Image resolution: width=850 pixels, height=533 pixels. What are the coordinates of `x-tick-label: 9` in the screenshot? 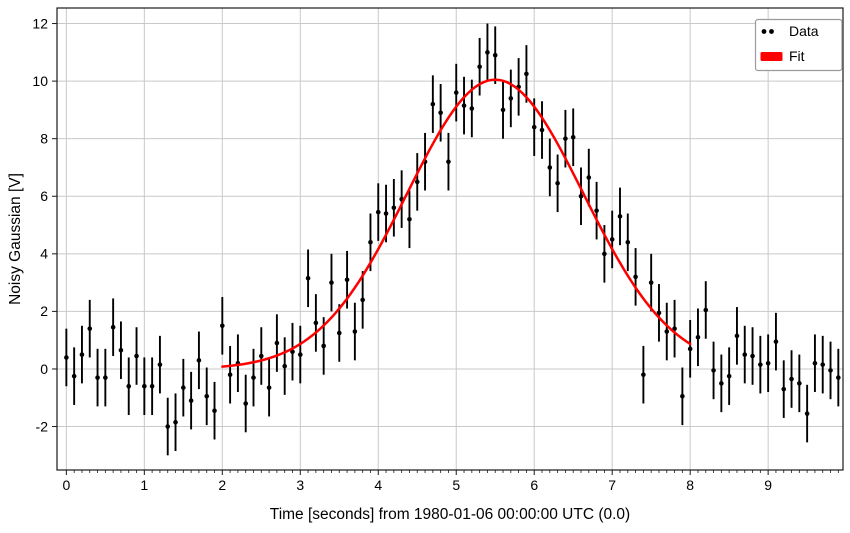 It's located at (768, 485).